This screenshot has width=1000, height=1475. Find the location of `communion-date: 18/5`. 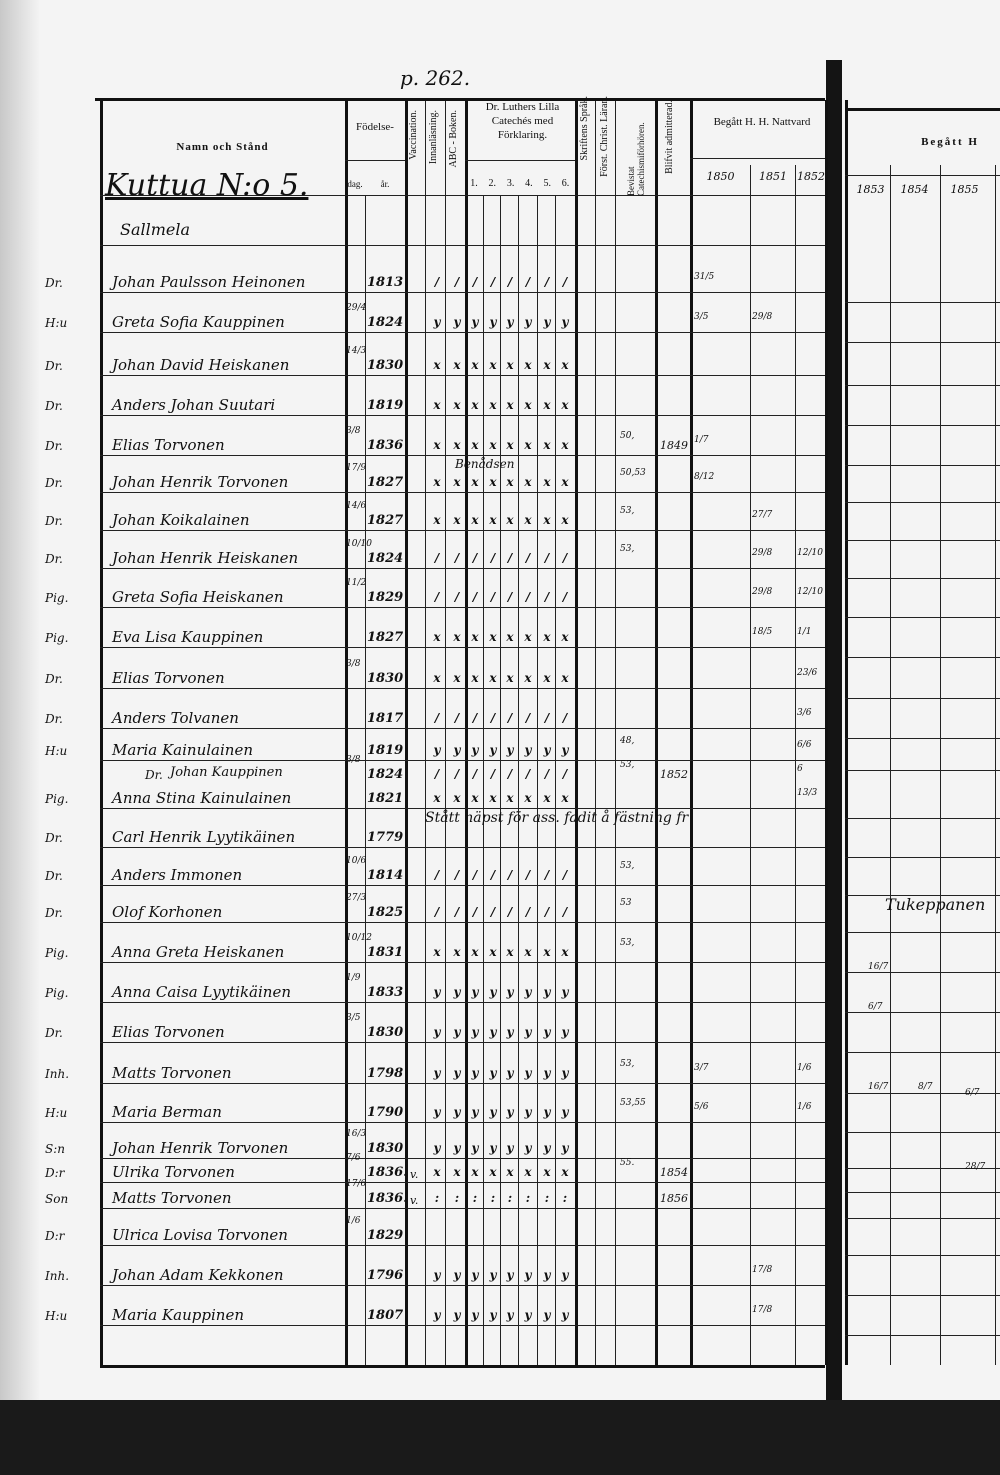

communion-date: 18/5 is located at coordinates (762, 632).